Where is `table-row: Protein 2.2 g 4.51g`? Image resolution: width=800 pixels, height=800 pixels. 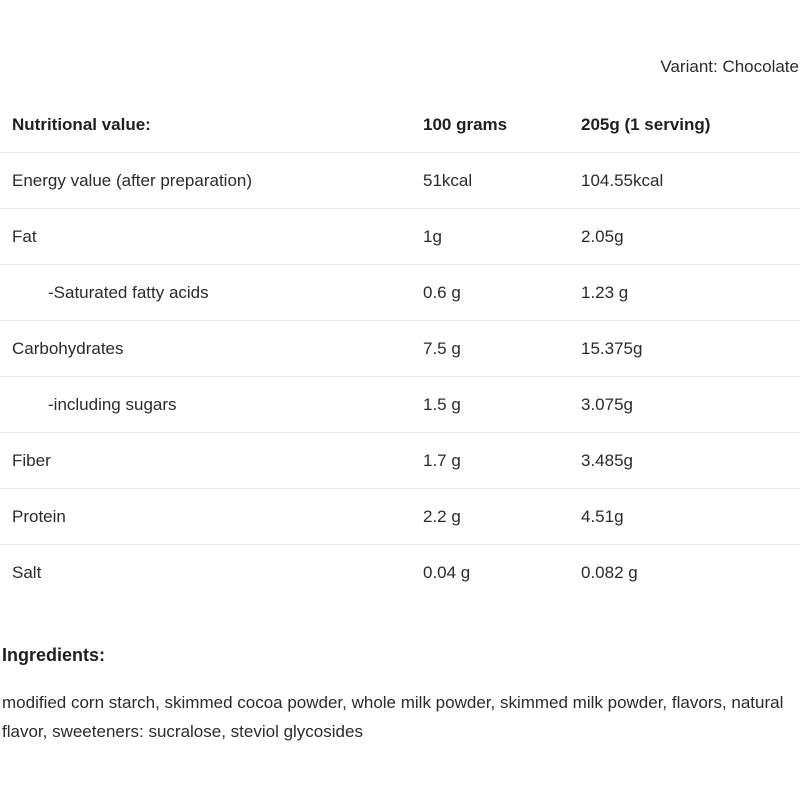
table-row: Protein 2.2 g 4.51g is located at coordinates (400, 517).